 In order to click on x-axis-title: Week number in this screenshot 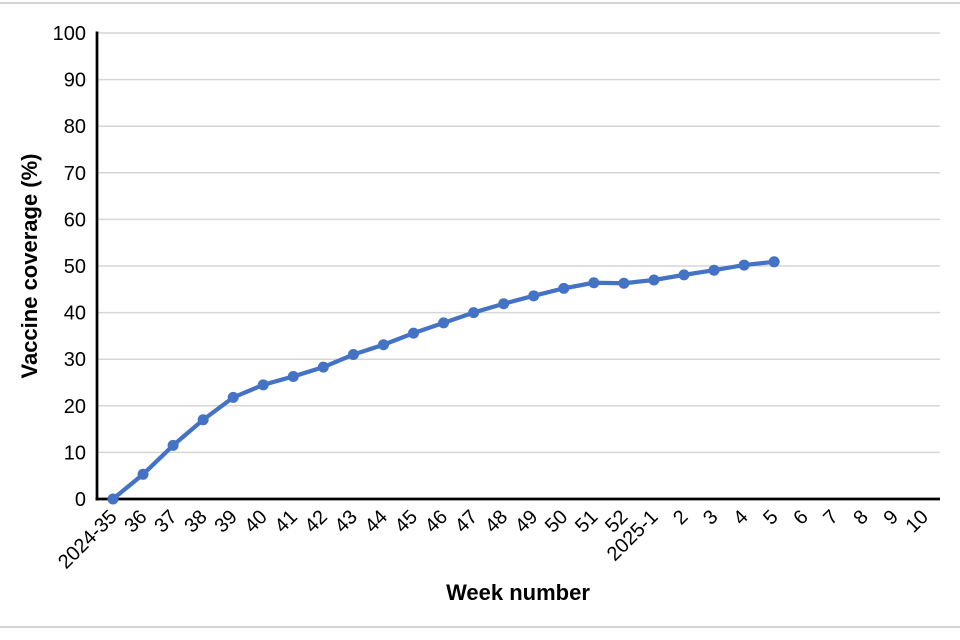, I will do `click(518, 592)`.